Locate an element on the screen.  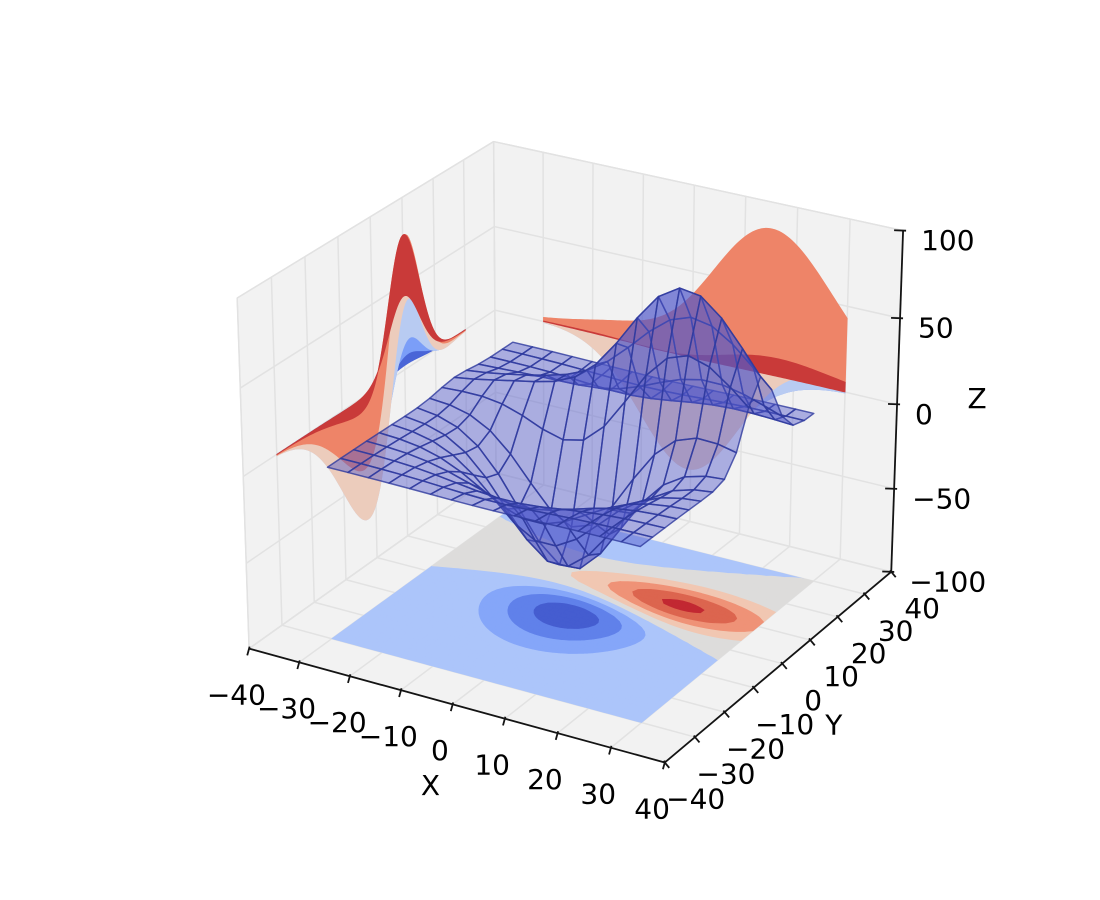
y-axis-tick-label: 10 is located at coordinates (841, 676).